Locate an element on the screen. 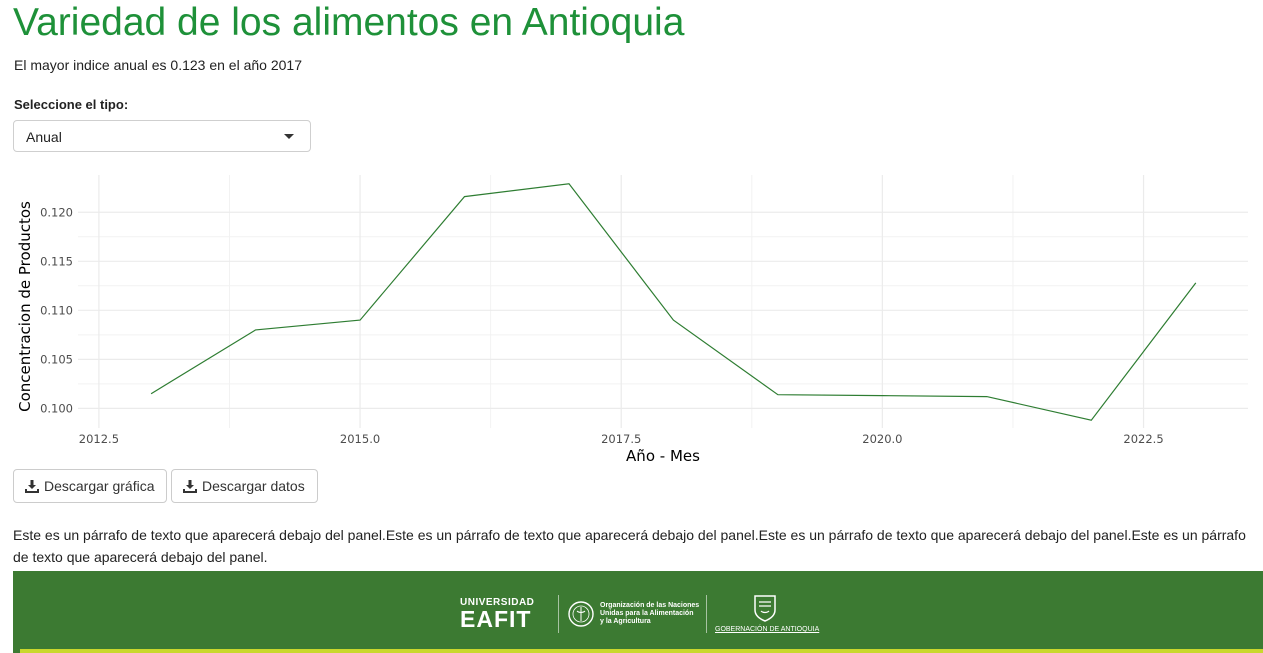 The height and width of the screenshot is (653, 1263). x-tick-label: 2020.0 is located at coordinates (882, 439).